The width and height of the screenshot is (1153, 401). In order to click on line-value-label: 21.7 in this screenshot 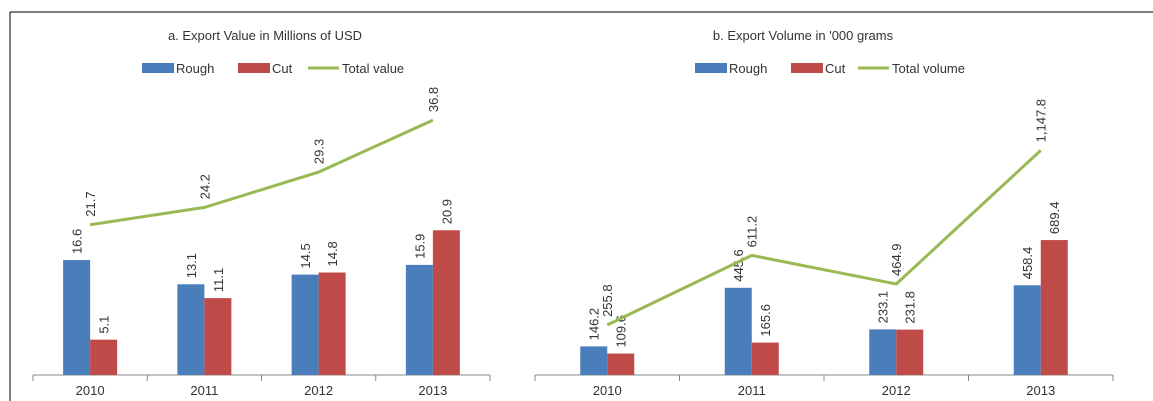, I will do `click(90, 203)`.